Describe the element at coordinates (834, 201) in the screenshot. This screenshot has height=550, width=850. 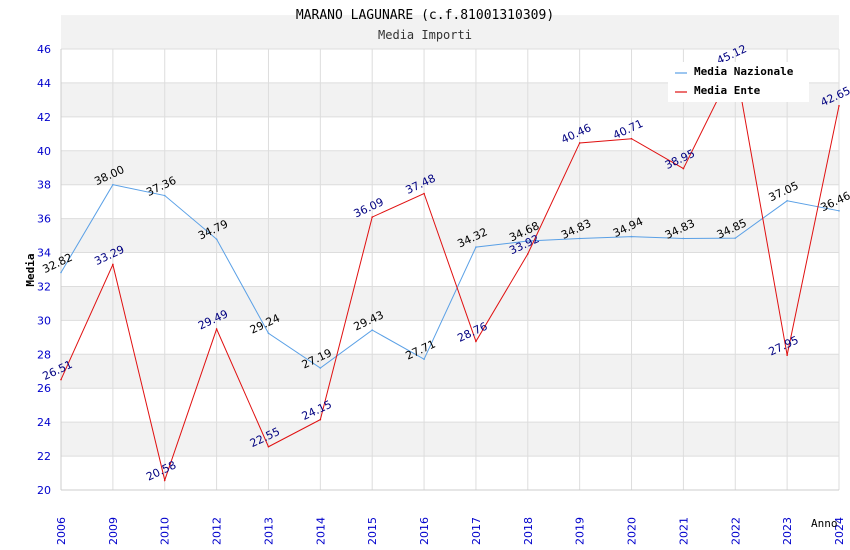
I see `data-label: 36.46` at that location.